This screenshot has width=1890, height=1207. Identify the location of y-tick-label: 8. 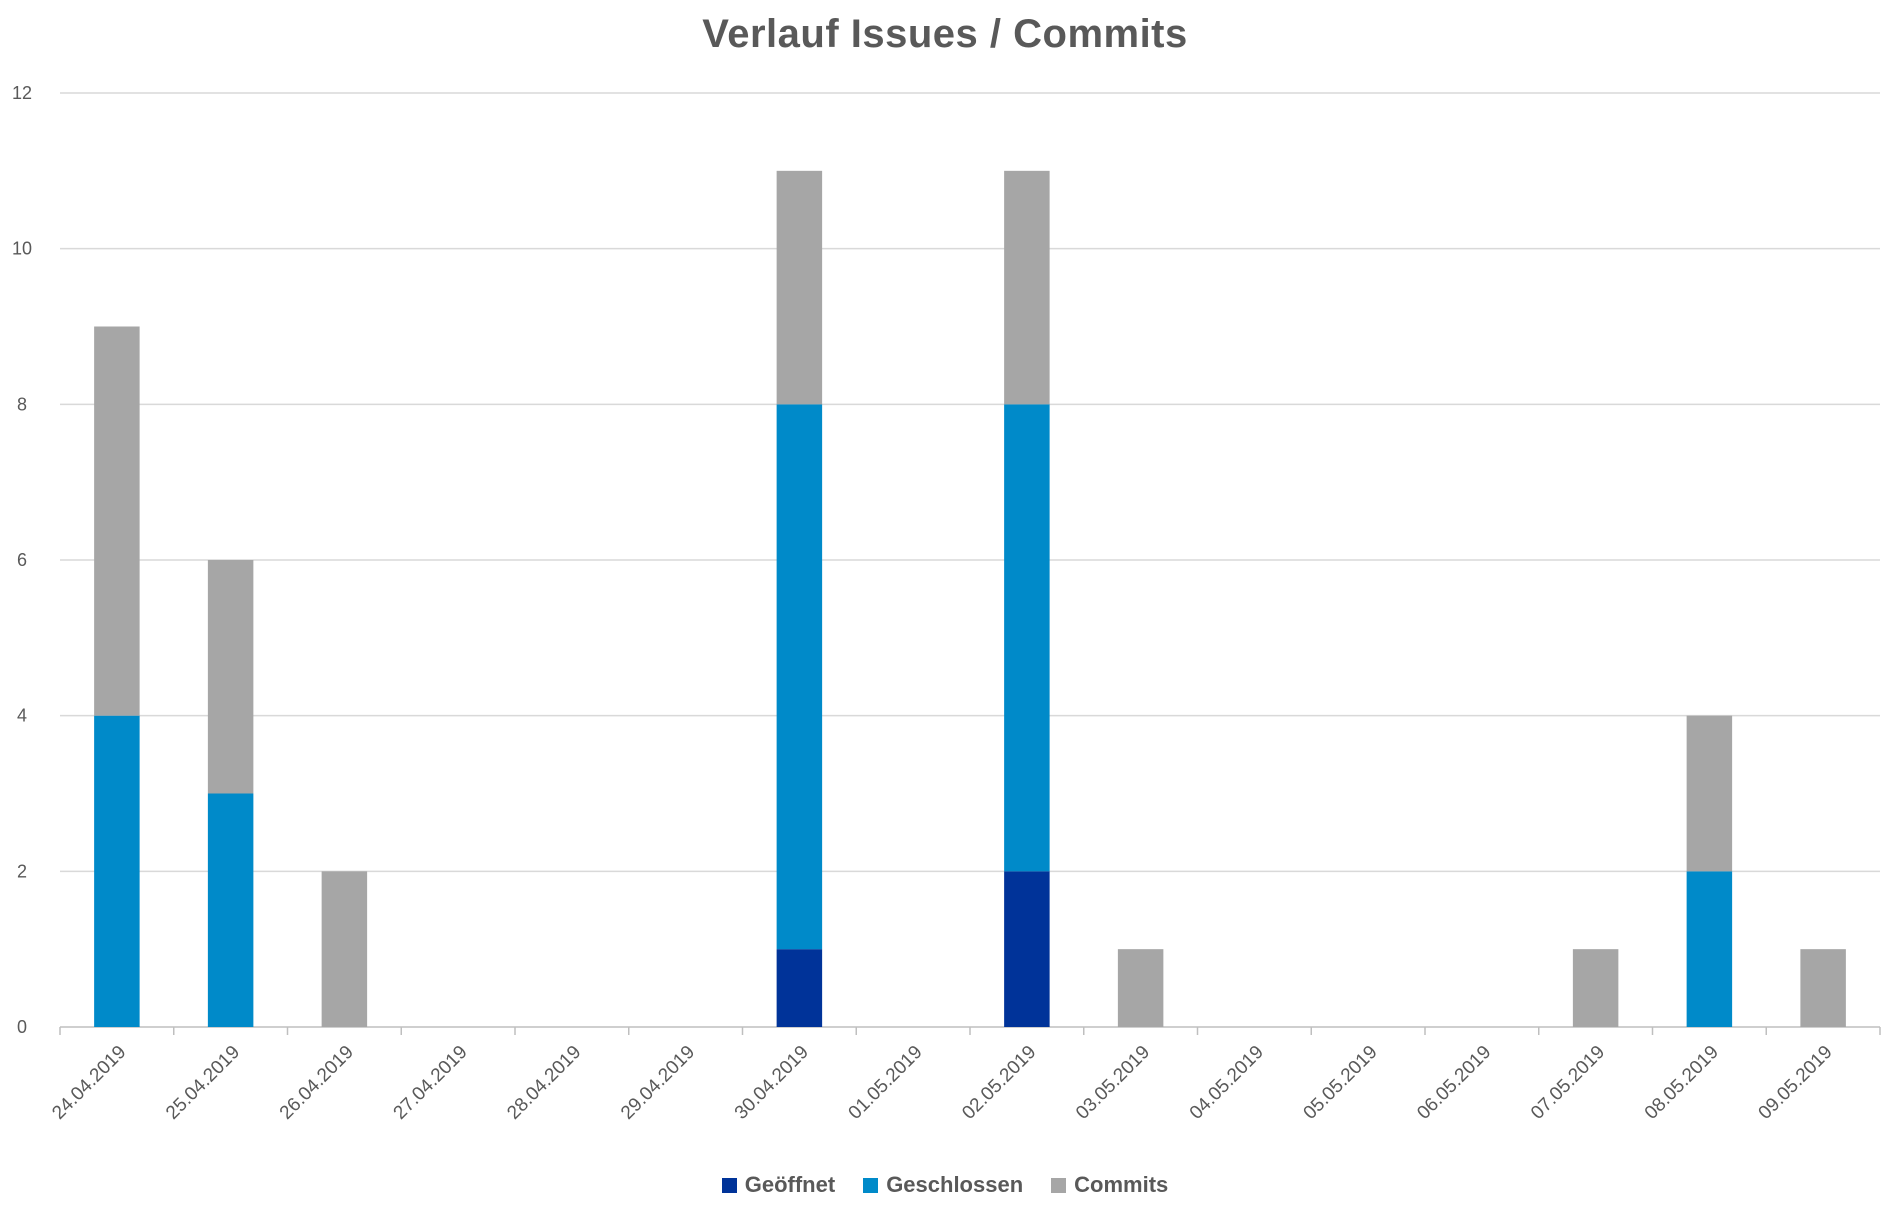
(22, 404).